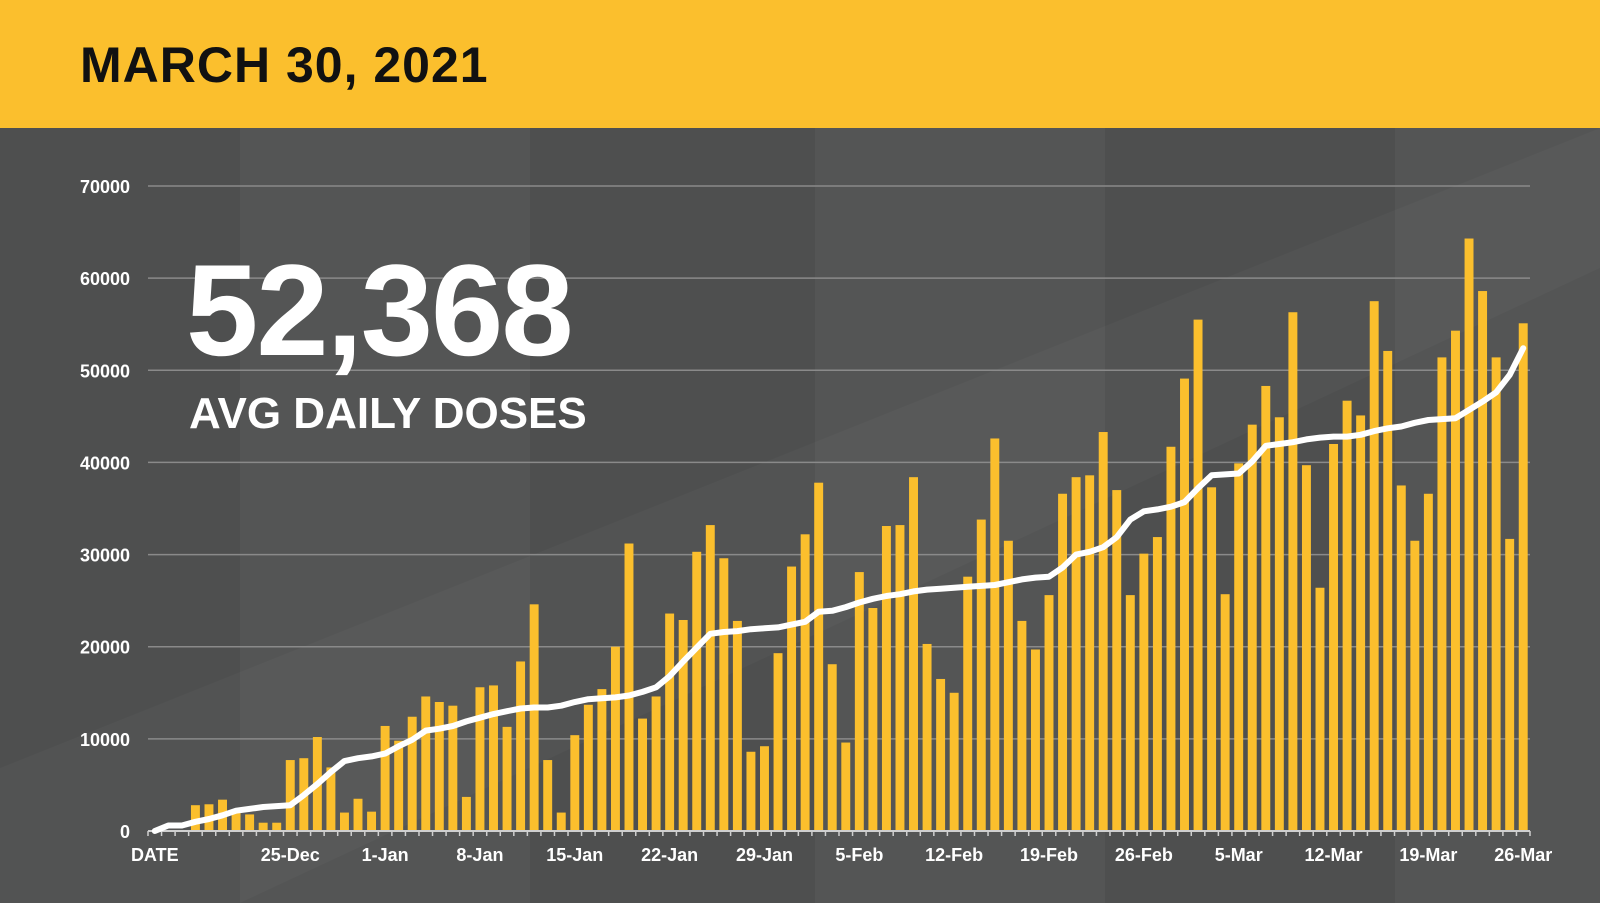 This screenshot has height=903, width=1600. I want to click on y-tick-label: 10000, so click(105, 740).